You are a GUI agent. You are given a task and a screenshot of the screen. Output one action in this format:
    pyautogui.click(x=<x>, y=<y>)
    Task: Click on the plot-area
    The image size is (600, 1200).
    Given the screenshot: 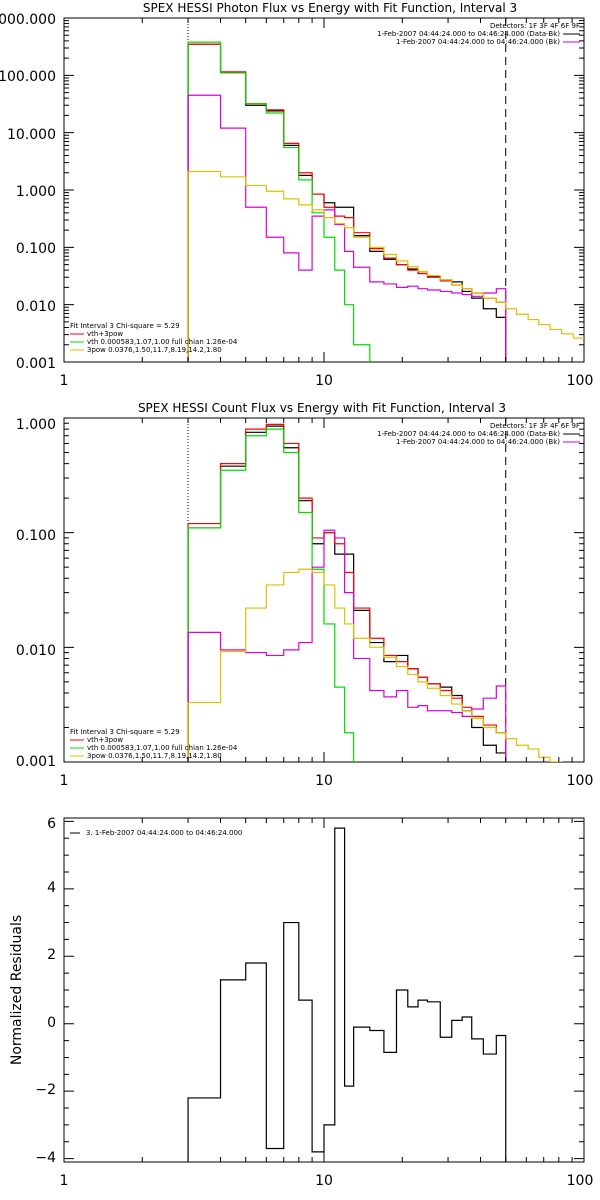 What is the action you would take?
    pyautogui.click(x=347, y=994)
    